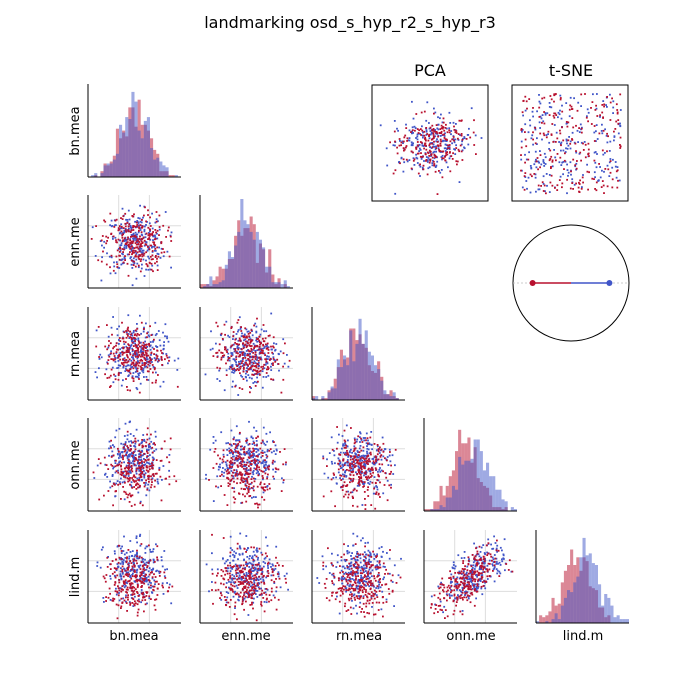 The image size is (700, 700). I want to click on histogram-bar, so click(264, 267).